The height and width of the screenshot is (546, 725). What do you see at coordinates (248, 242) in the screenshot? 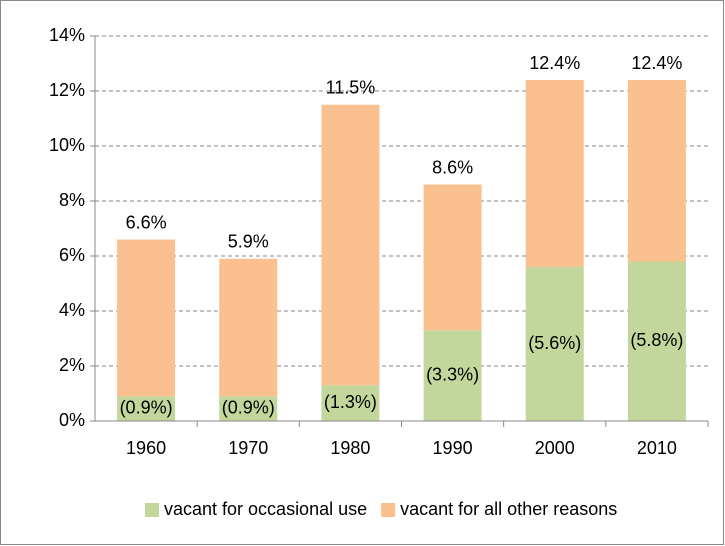
I see `total-label: 5.9%` at bounding box center [248, 242].